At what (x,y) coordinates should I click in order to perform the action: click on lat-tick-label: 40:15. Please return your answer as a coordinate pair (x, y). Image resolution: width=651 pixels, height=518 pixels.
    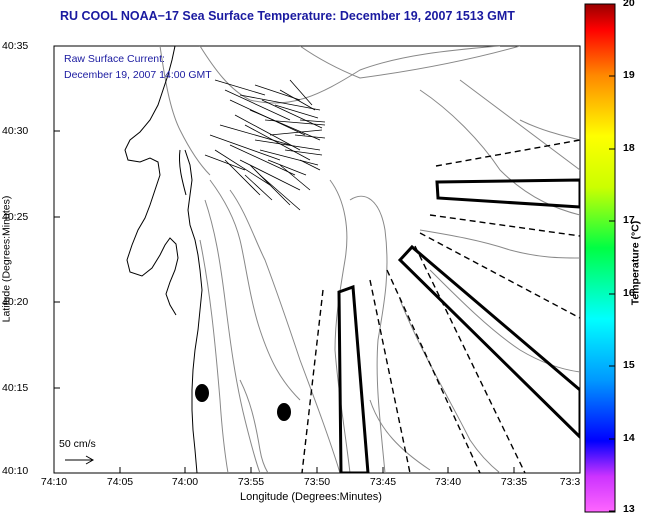
    Looking at the image, I should click on (15, 388).